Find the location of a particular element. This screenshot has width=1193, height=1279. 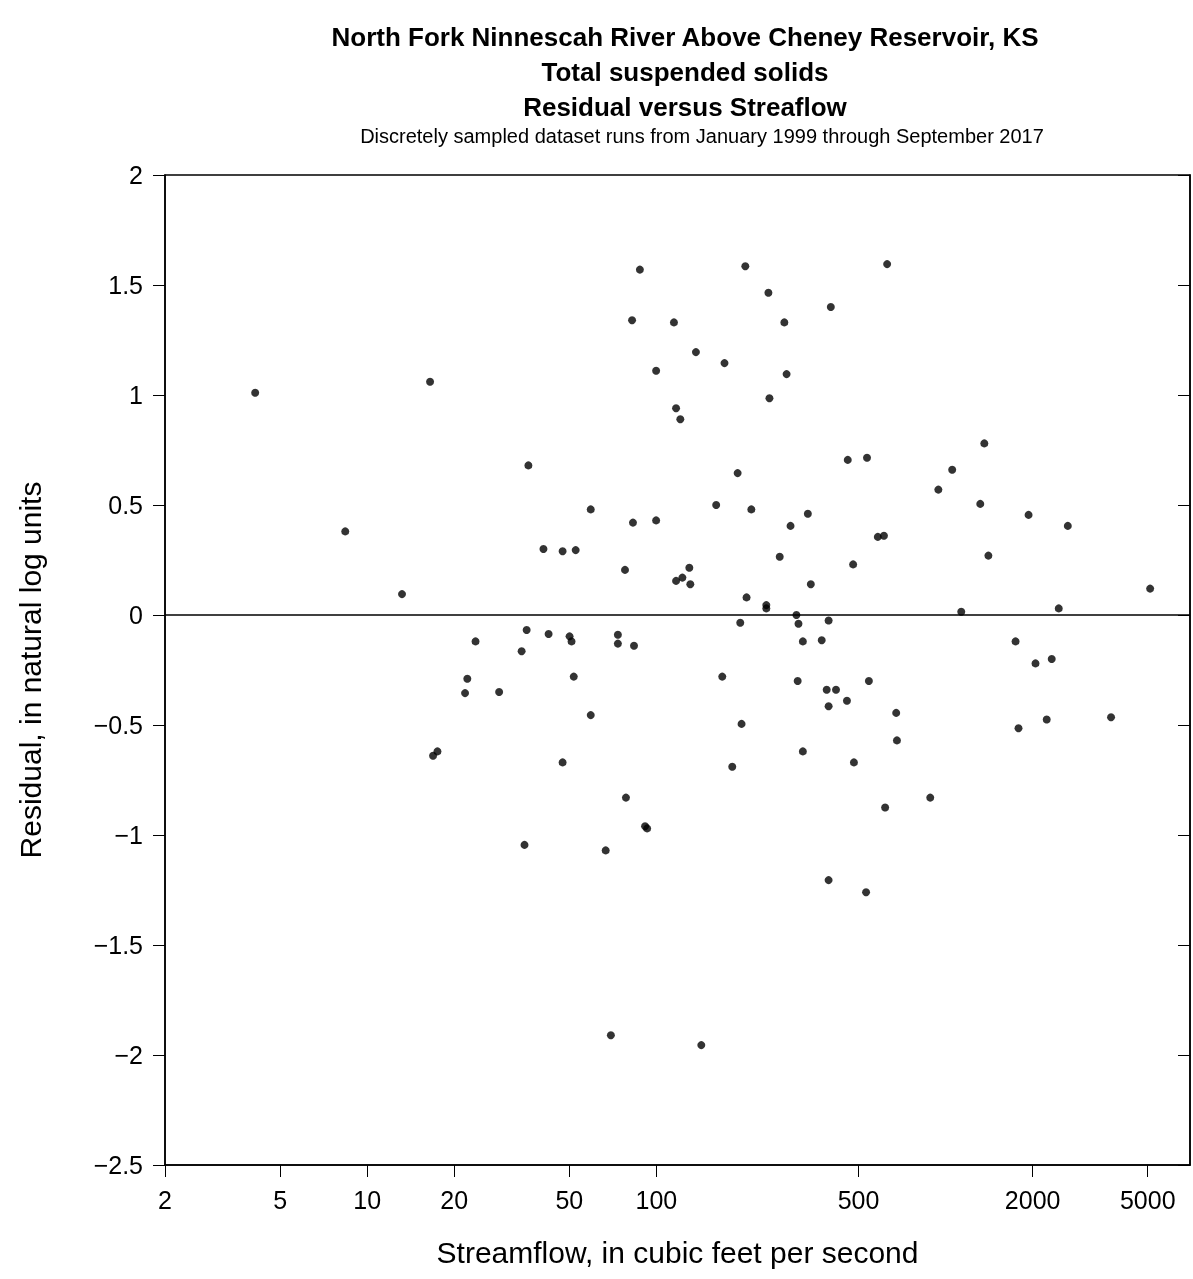

y-tick-label: 0 is located at coordinates (136, 615).